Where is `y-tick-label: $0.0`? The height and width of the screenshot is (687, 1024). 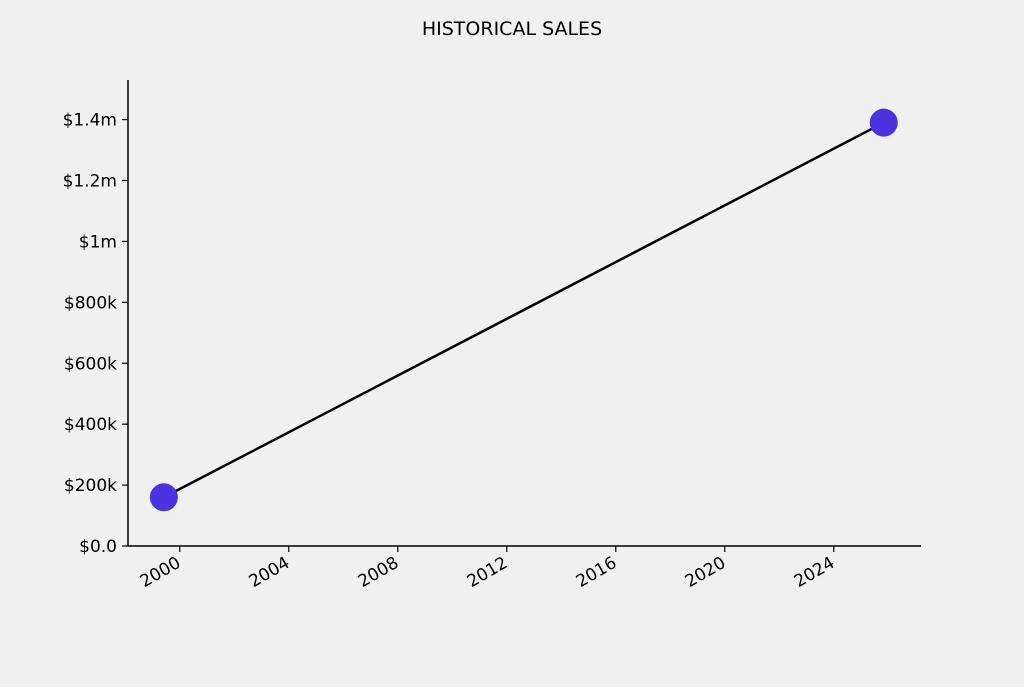
y-tick-label: $0.0 is located at coordinates (98, 547).